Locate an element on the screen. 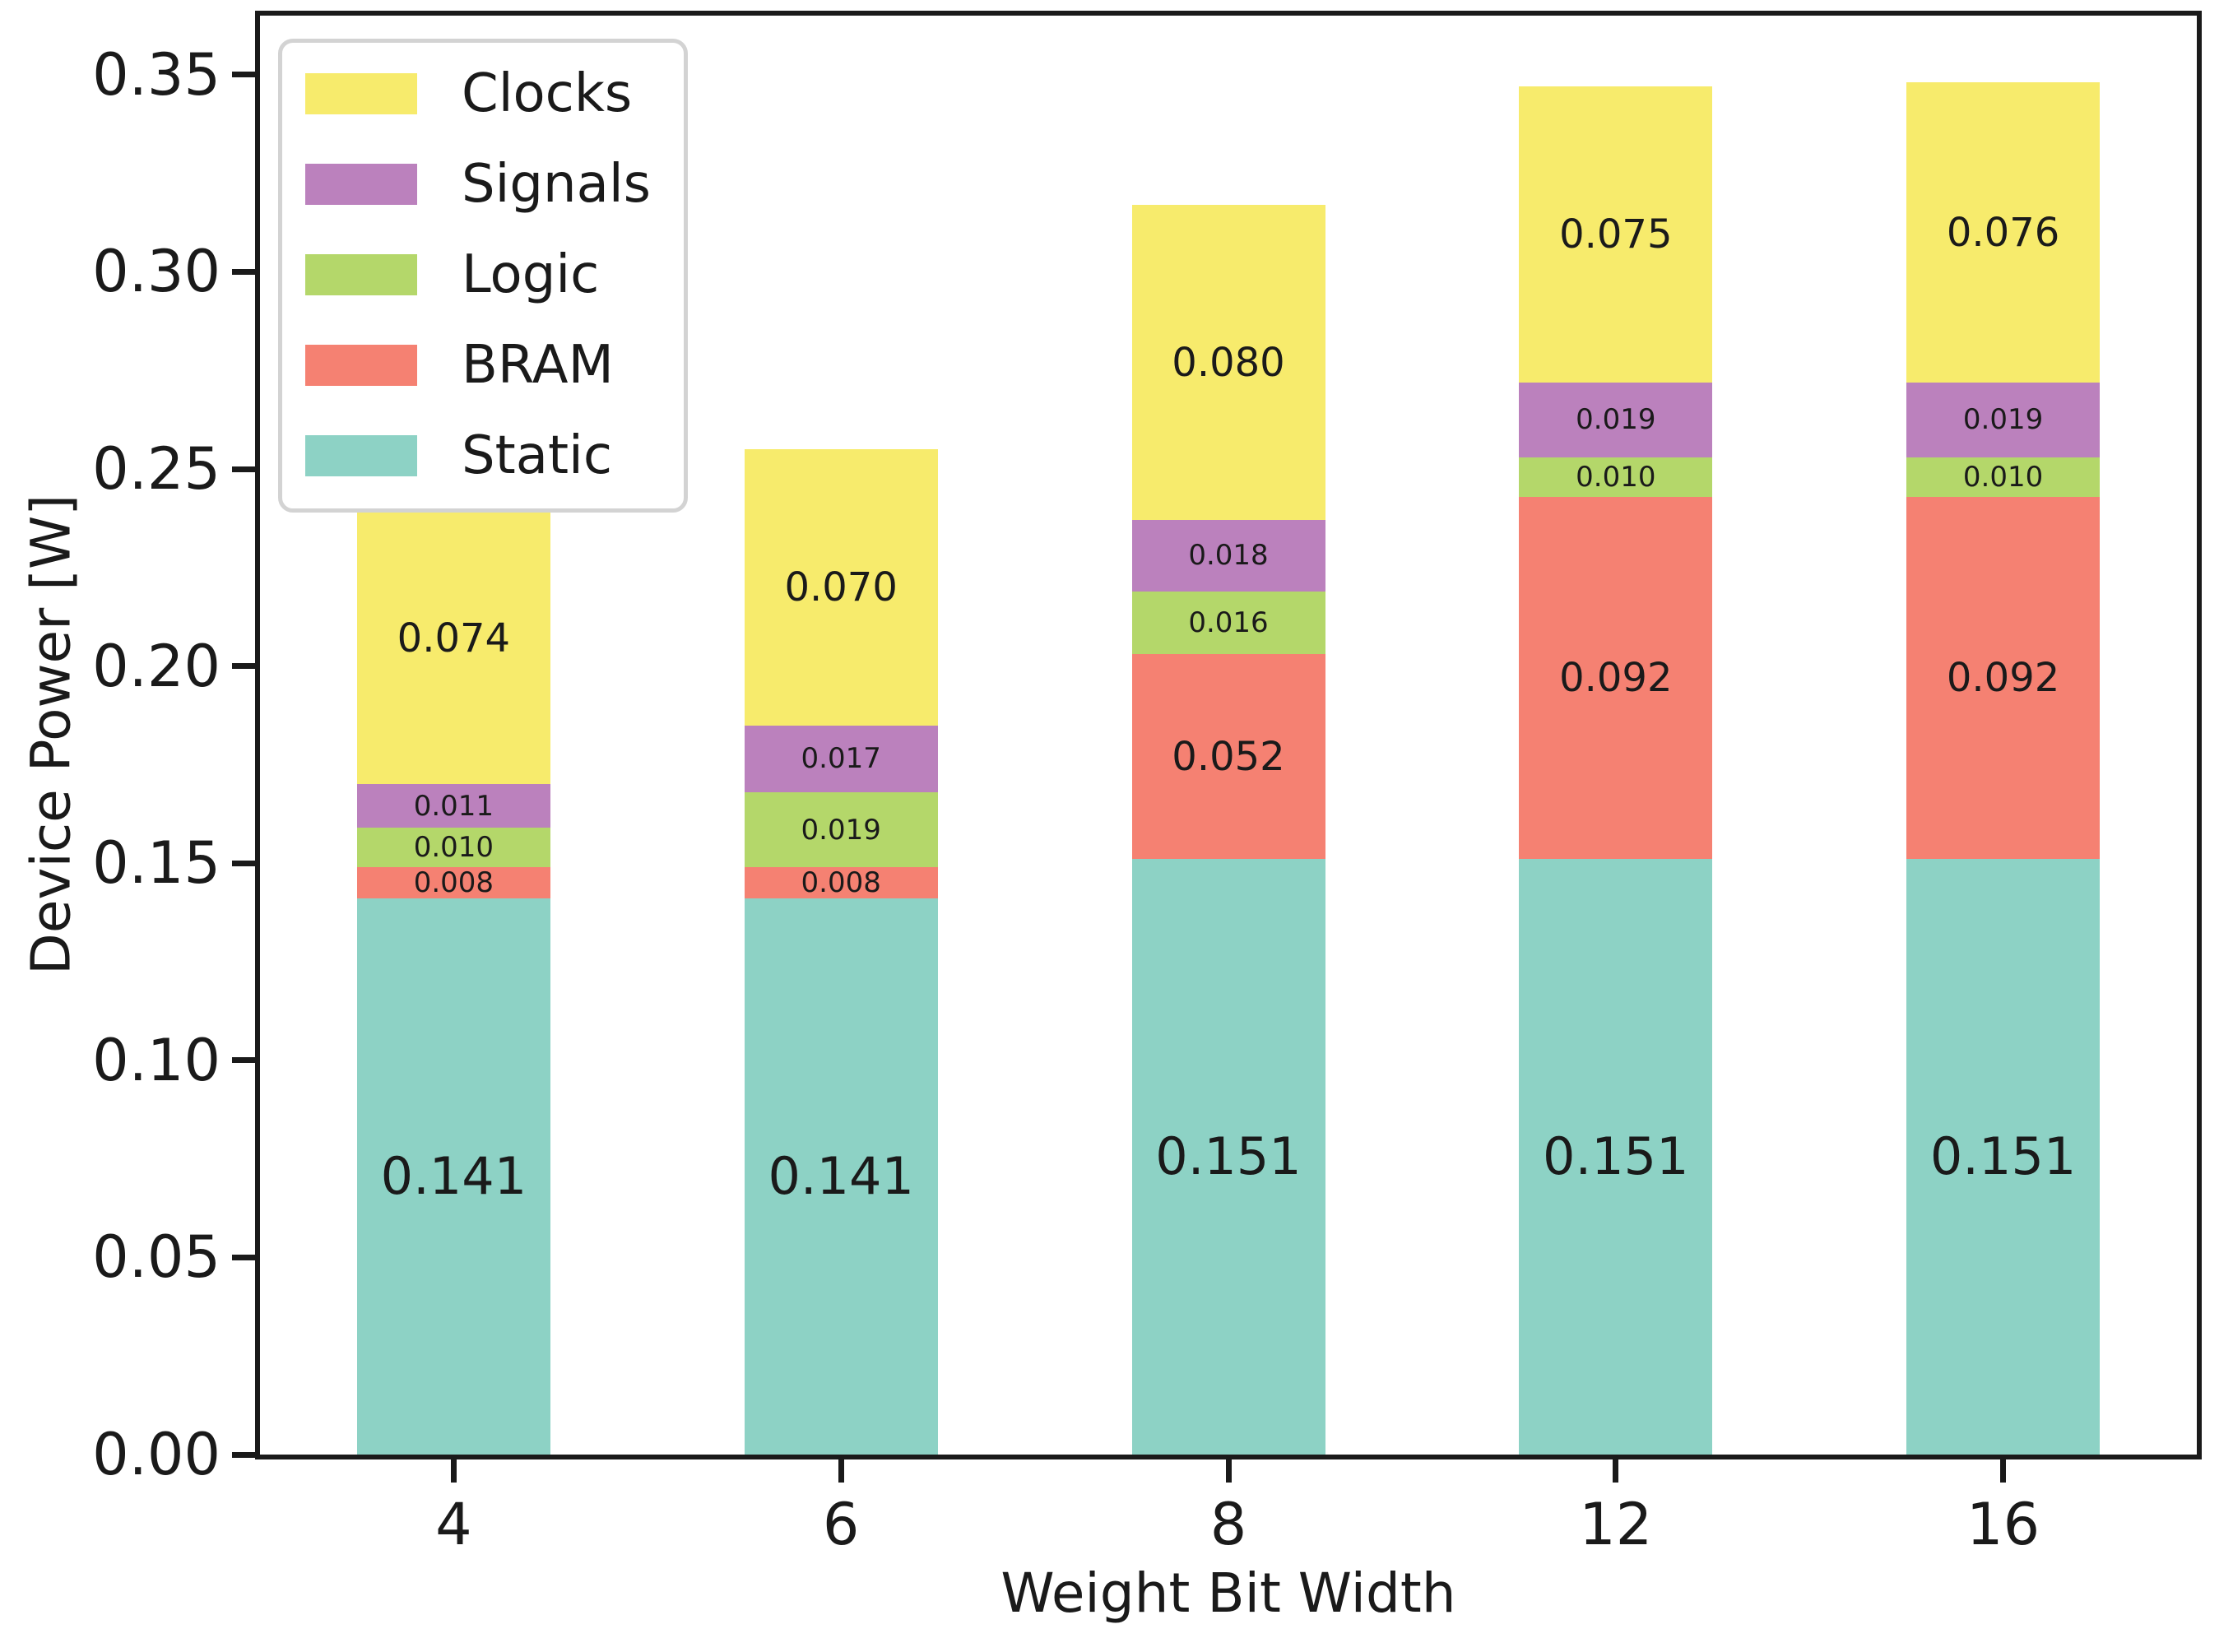  y-tick-label: 0.35 is located at coordinates (156, 75).